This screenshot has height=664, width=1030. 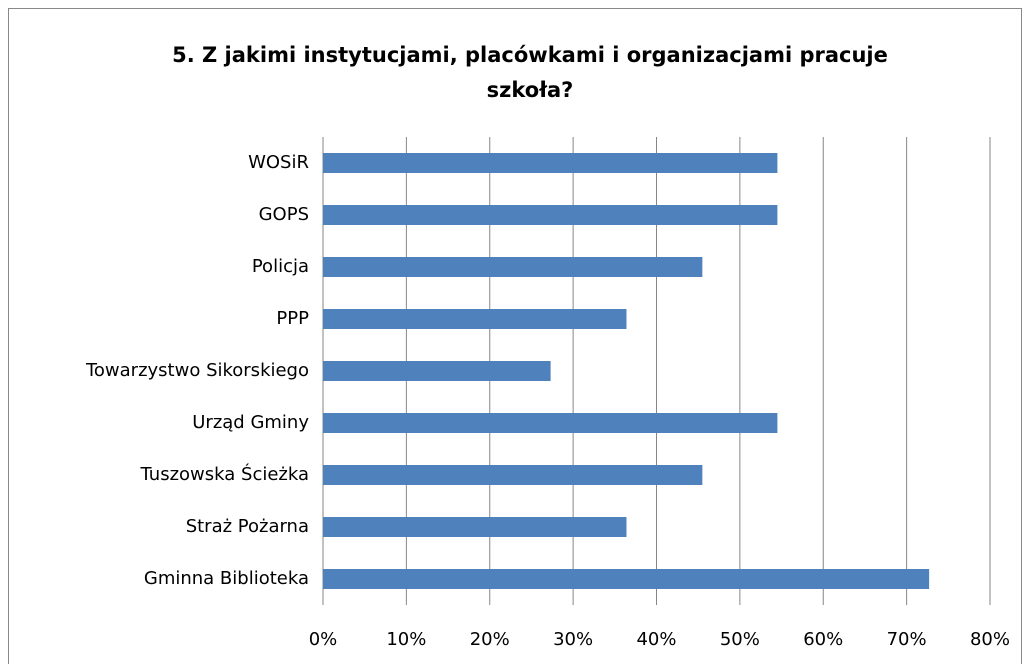 What do you see at coordinates (278, 162) in the screenshot?
I see `y-tick-label: WOSiR` at bounding box center [278, 162].